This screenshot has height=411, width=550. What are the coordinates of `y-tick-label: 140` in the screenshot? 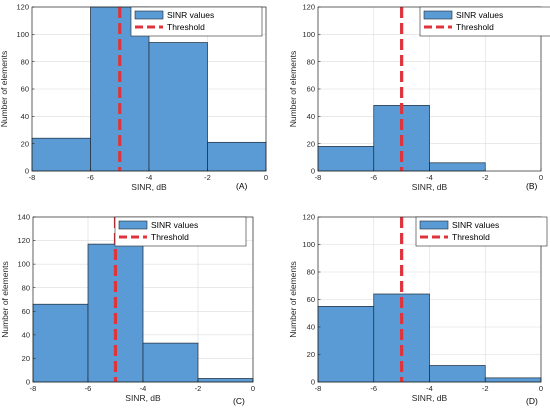 It's located at (23, 217).